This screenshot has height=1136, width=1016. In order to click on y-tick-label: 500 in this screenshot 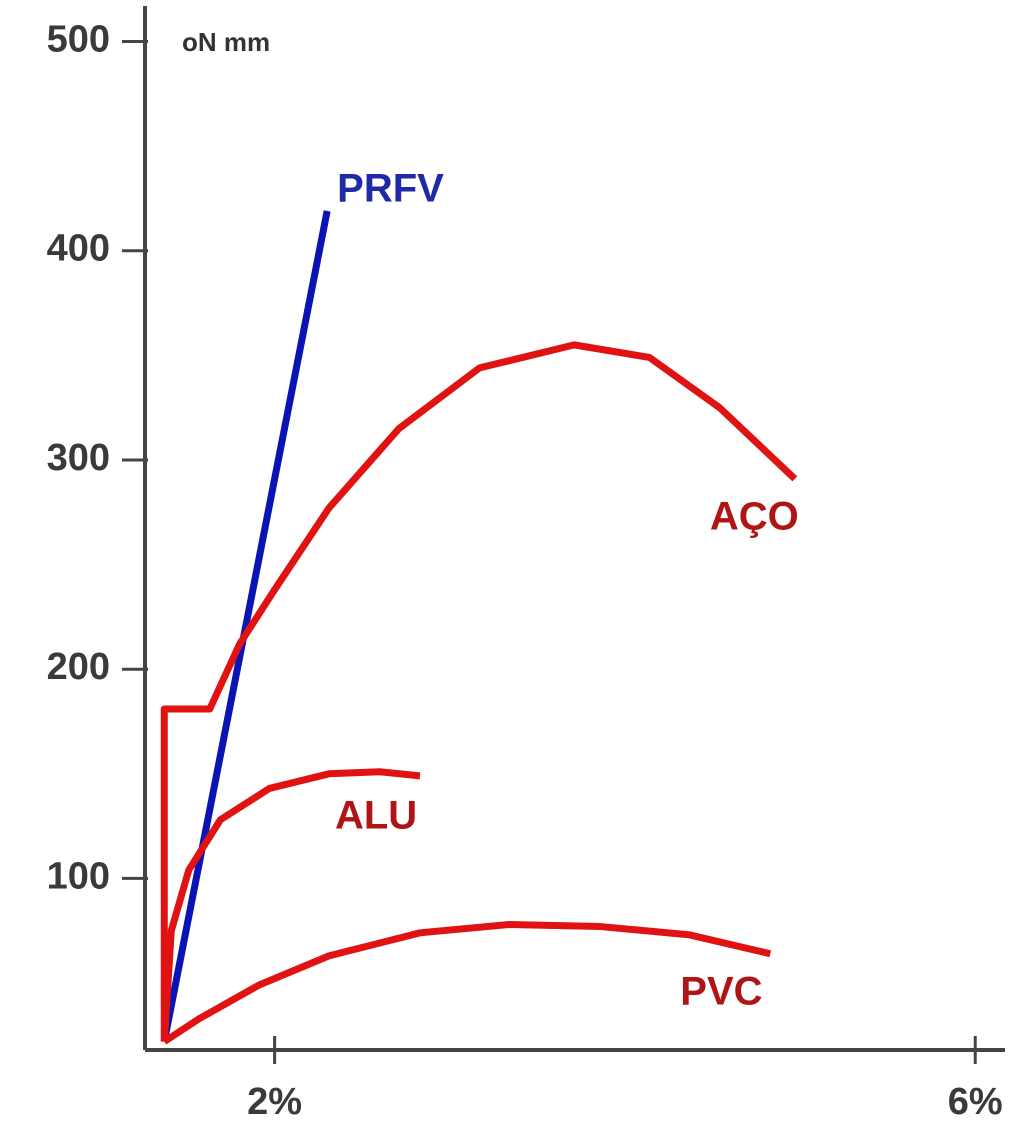, I will do `click(78, 40)`.